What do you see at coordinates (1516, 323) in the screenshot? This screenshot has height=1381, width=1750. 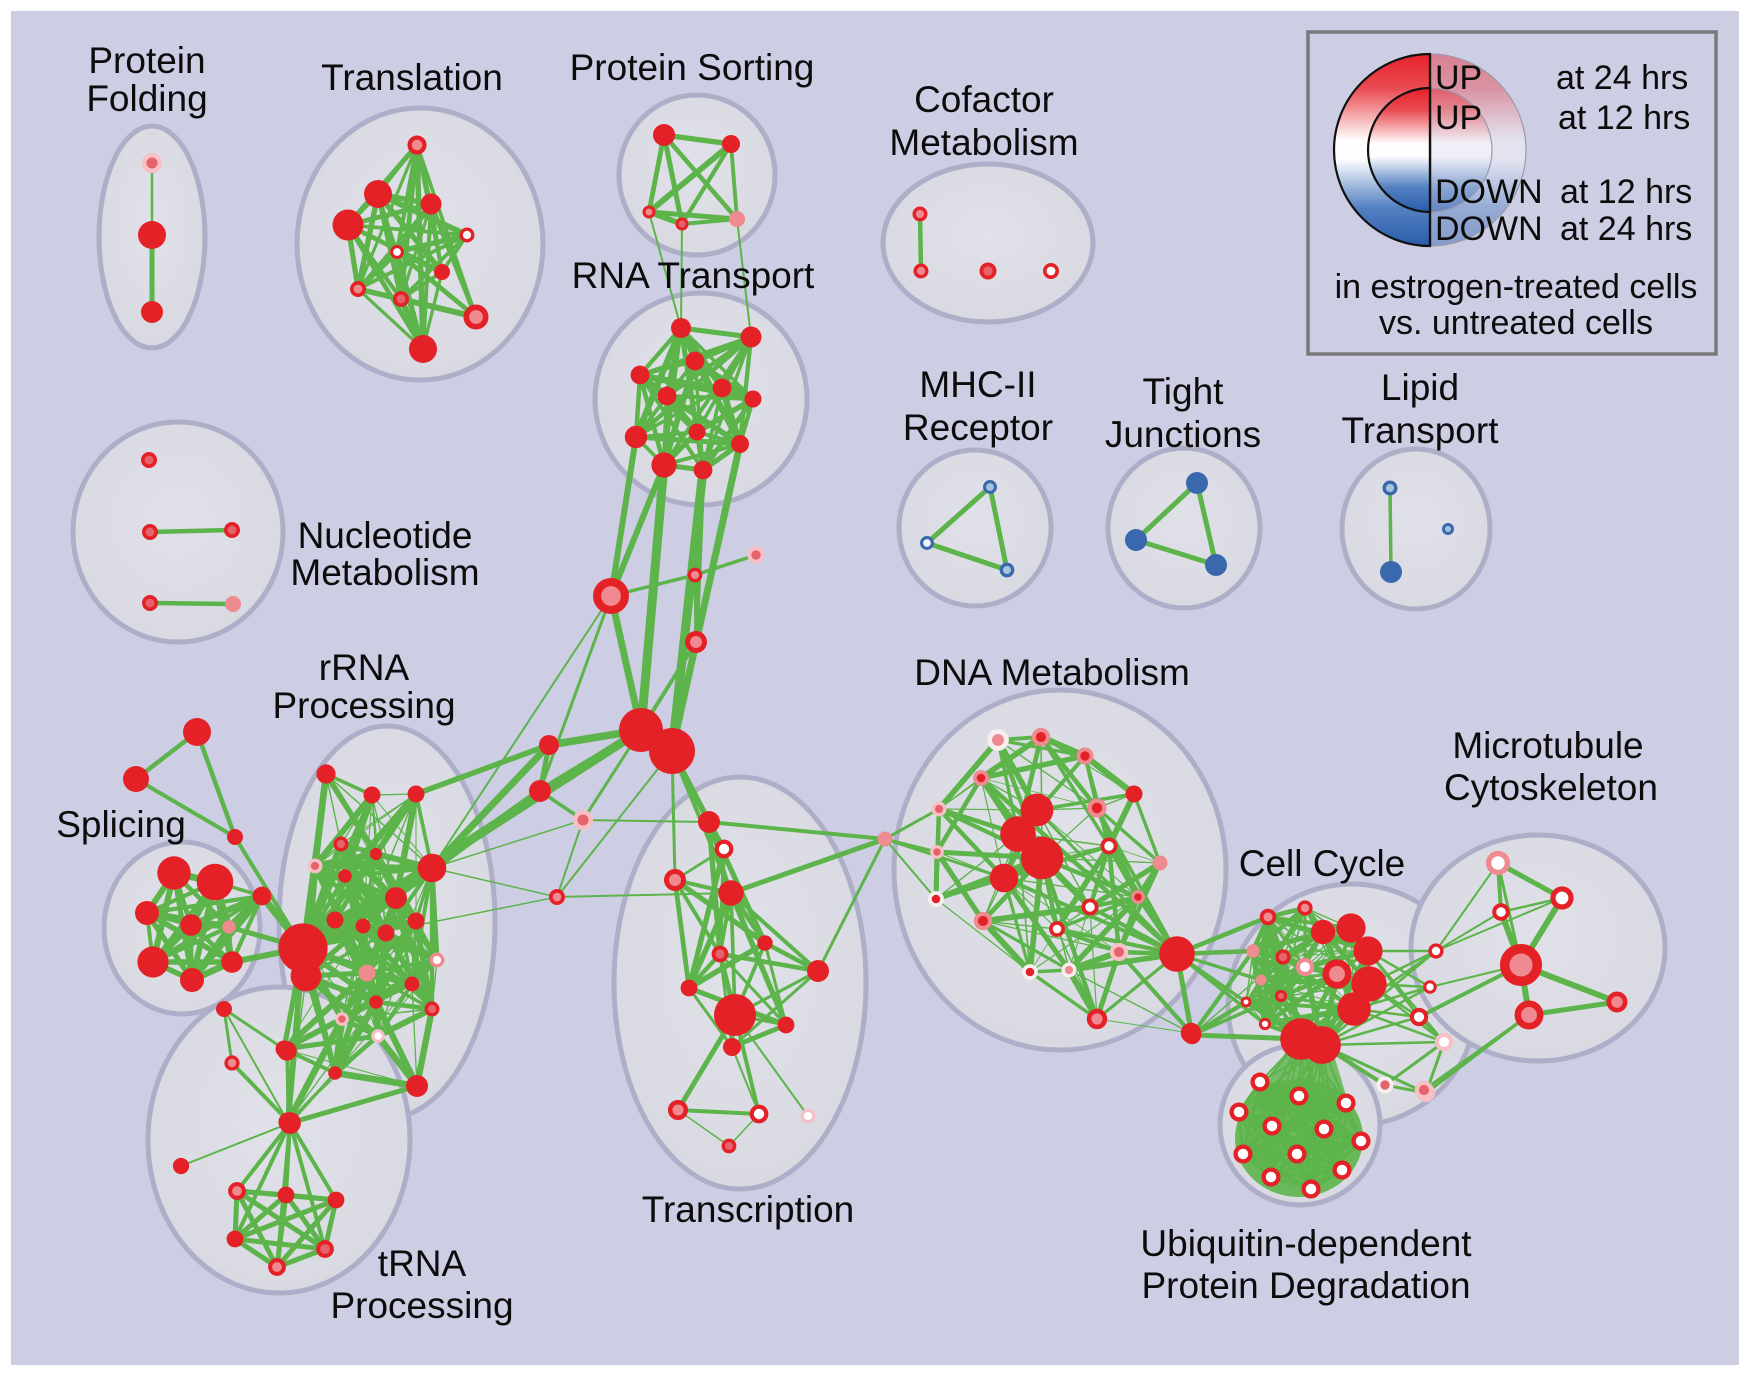 I see `svg-text: vs. untreated cells` at bounding box center [1516, 323].